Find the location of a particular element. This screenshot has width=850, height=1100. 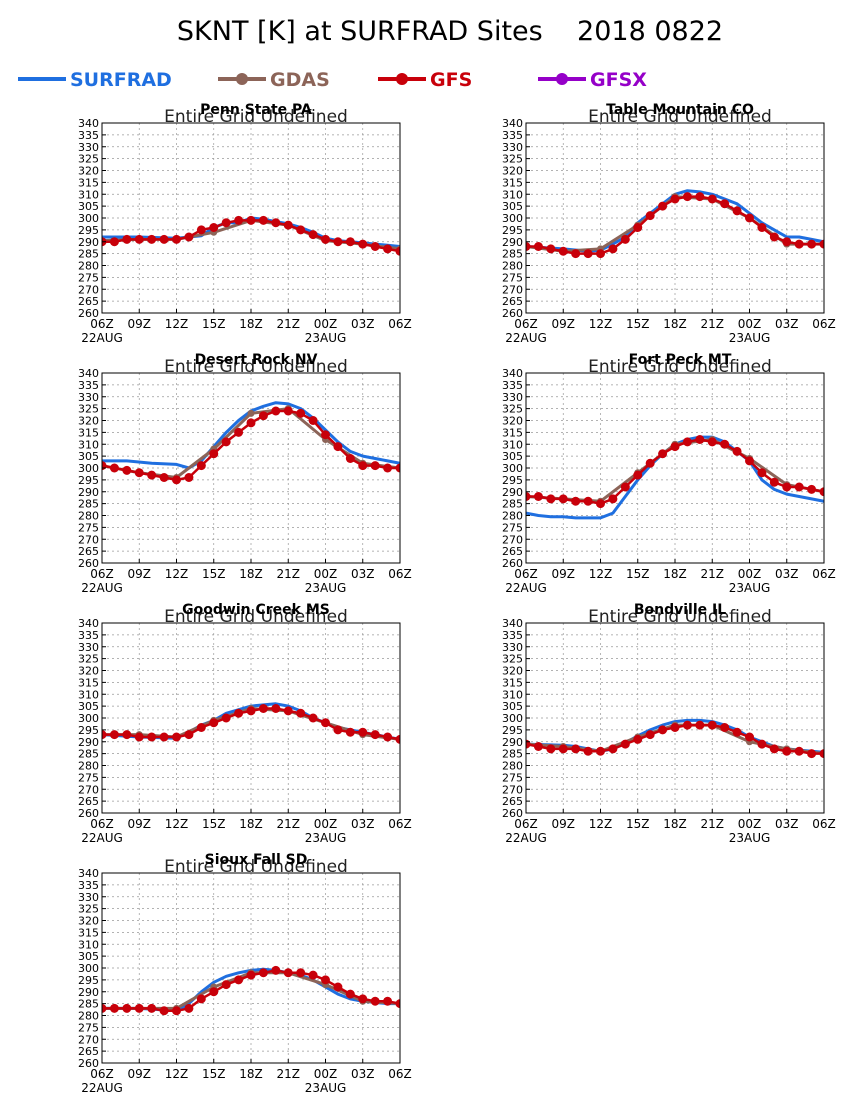

y-tick-label: 315 is located at coordinates (512, 432).